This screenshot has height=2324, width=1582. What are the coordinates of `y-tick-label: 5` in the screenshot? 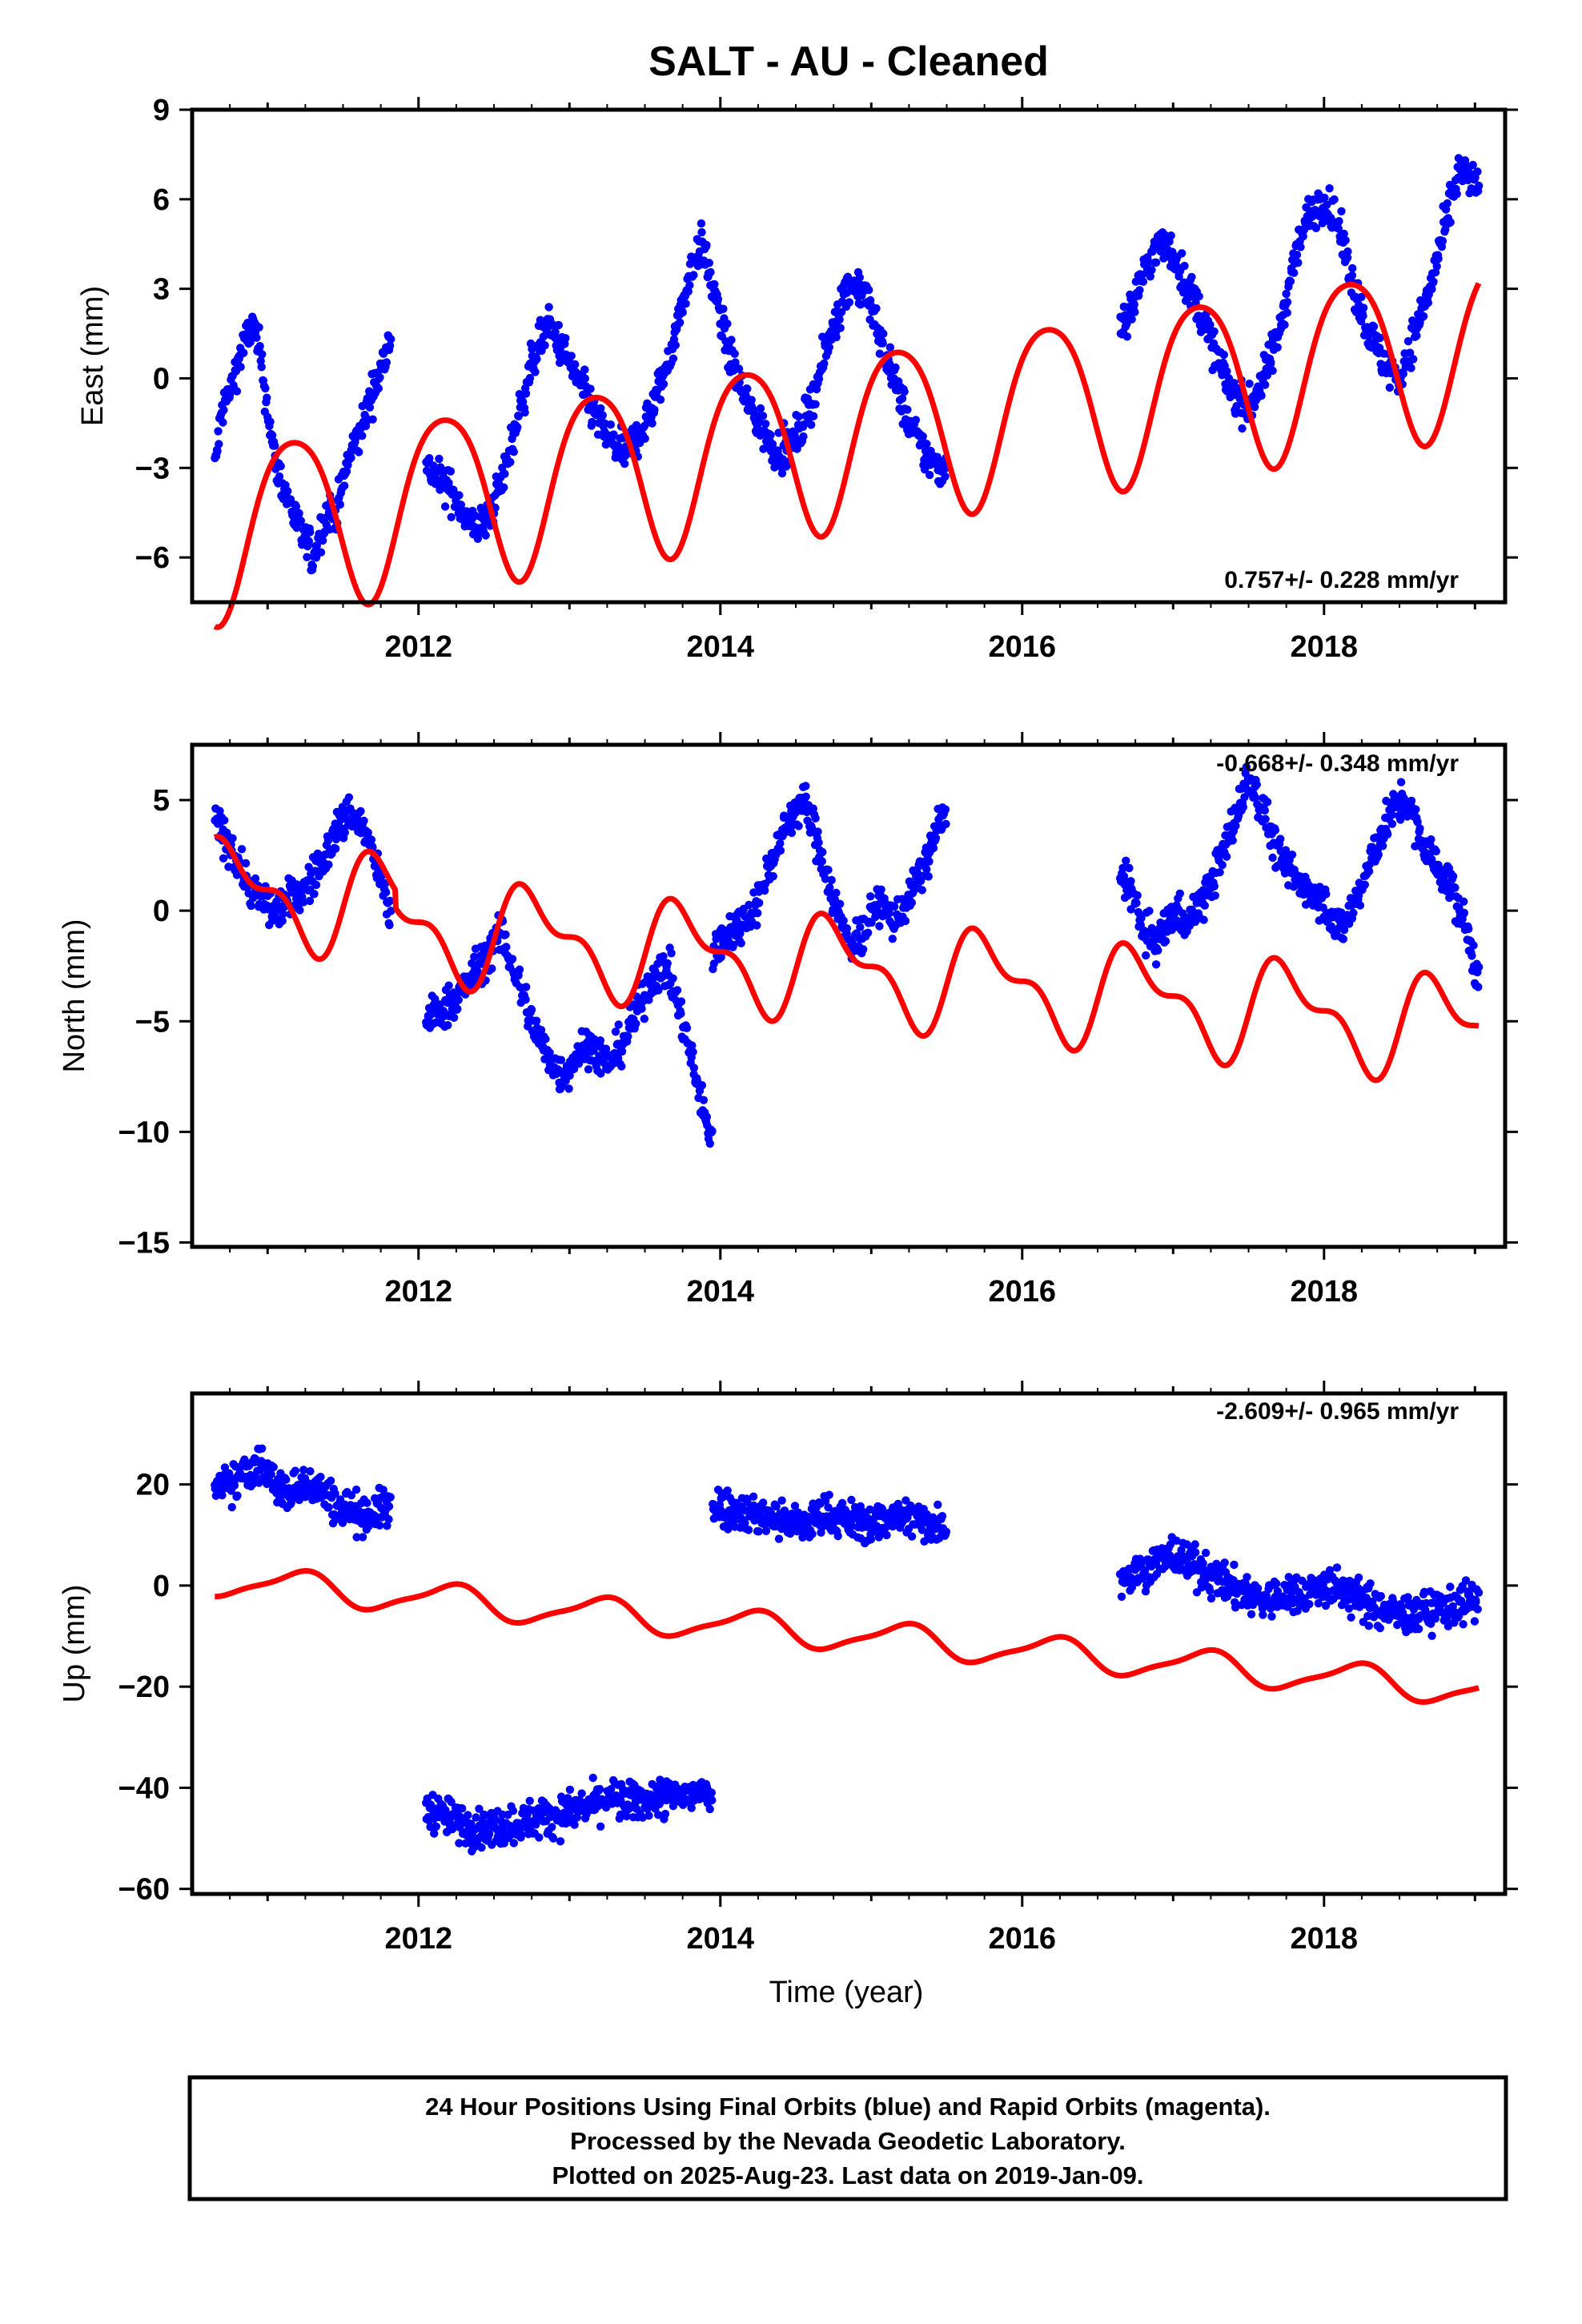 It's located at (161, 801).